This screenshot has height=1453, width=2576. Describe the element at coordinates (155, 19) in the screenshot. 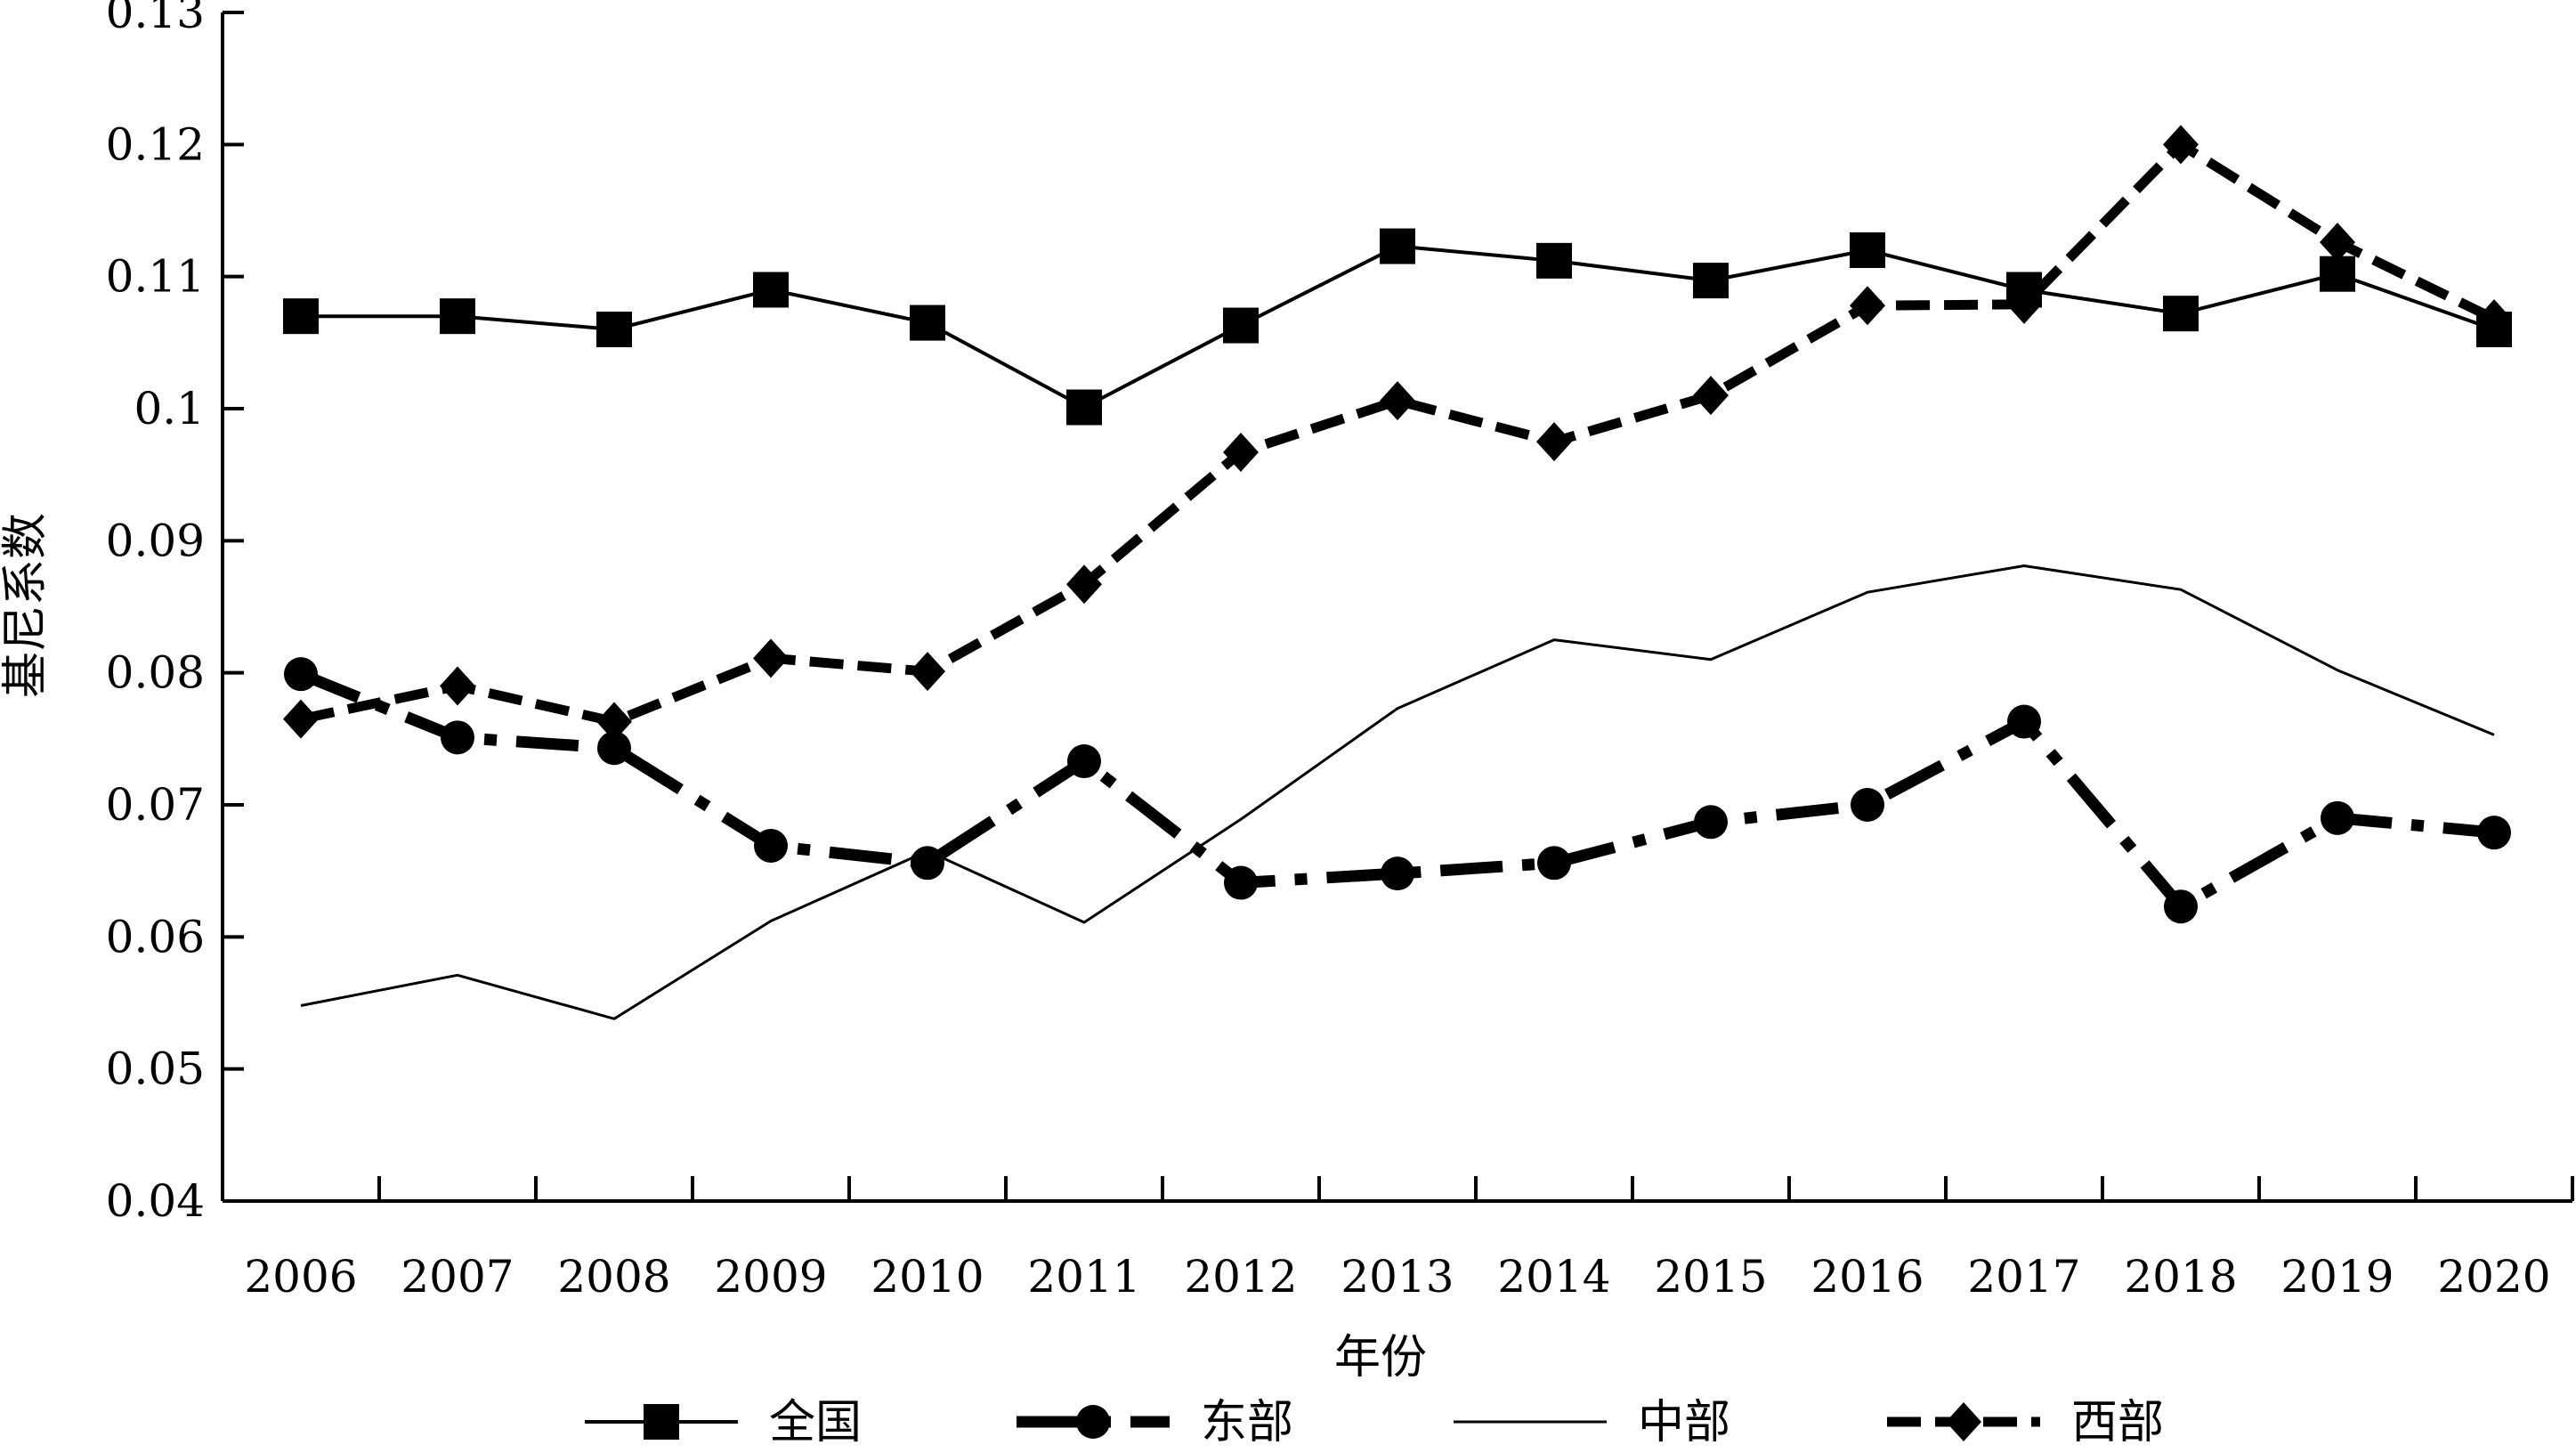

I see `y-tick-label: 0.13` at that location.